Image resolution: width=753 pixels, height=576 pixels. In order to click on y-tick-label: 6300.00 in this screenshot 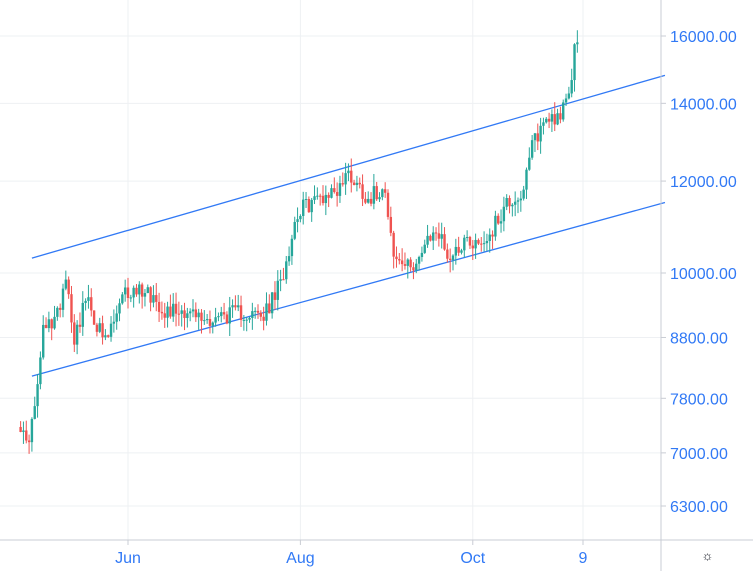, I will do `click(699, 507)`.